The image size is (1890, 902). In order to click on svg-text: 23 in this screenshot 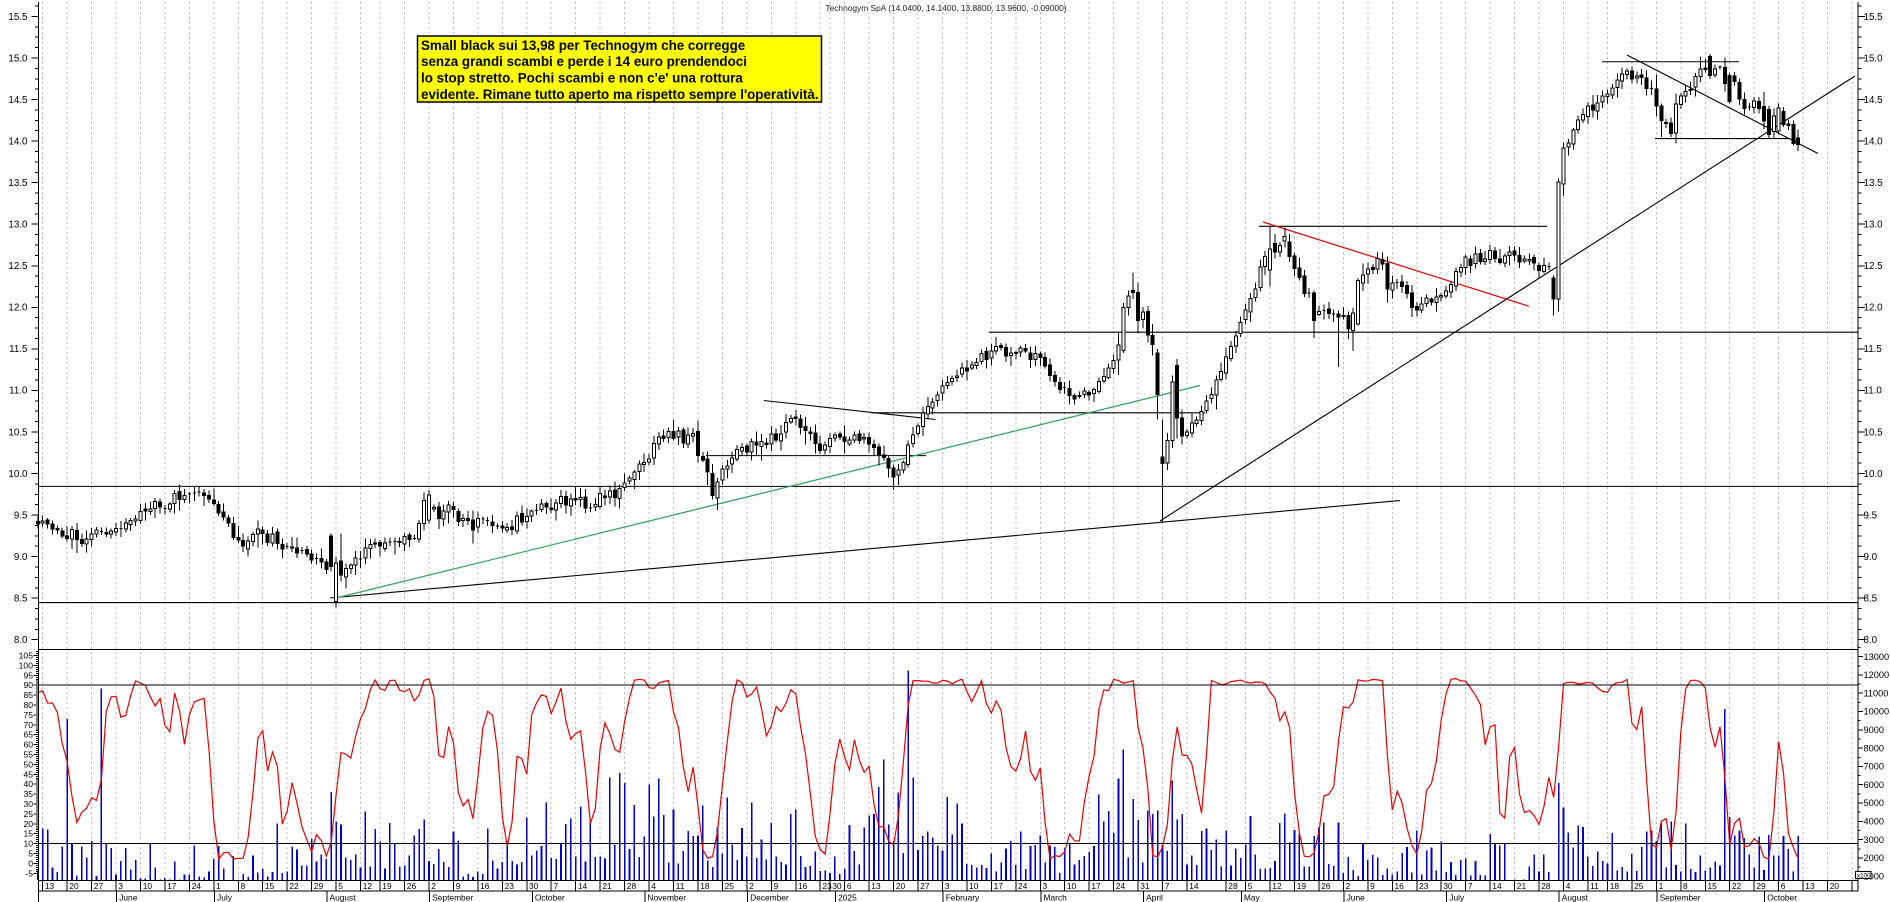, I will do `click(827, 886)`.